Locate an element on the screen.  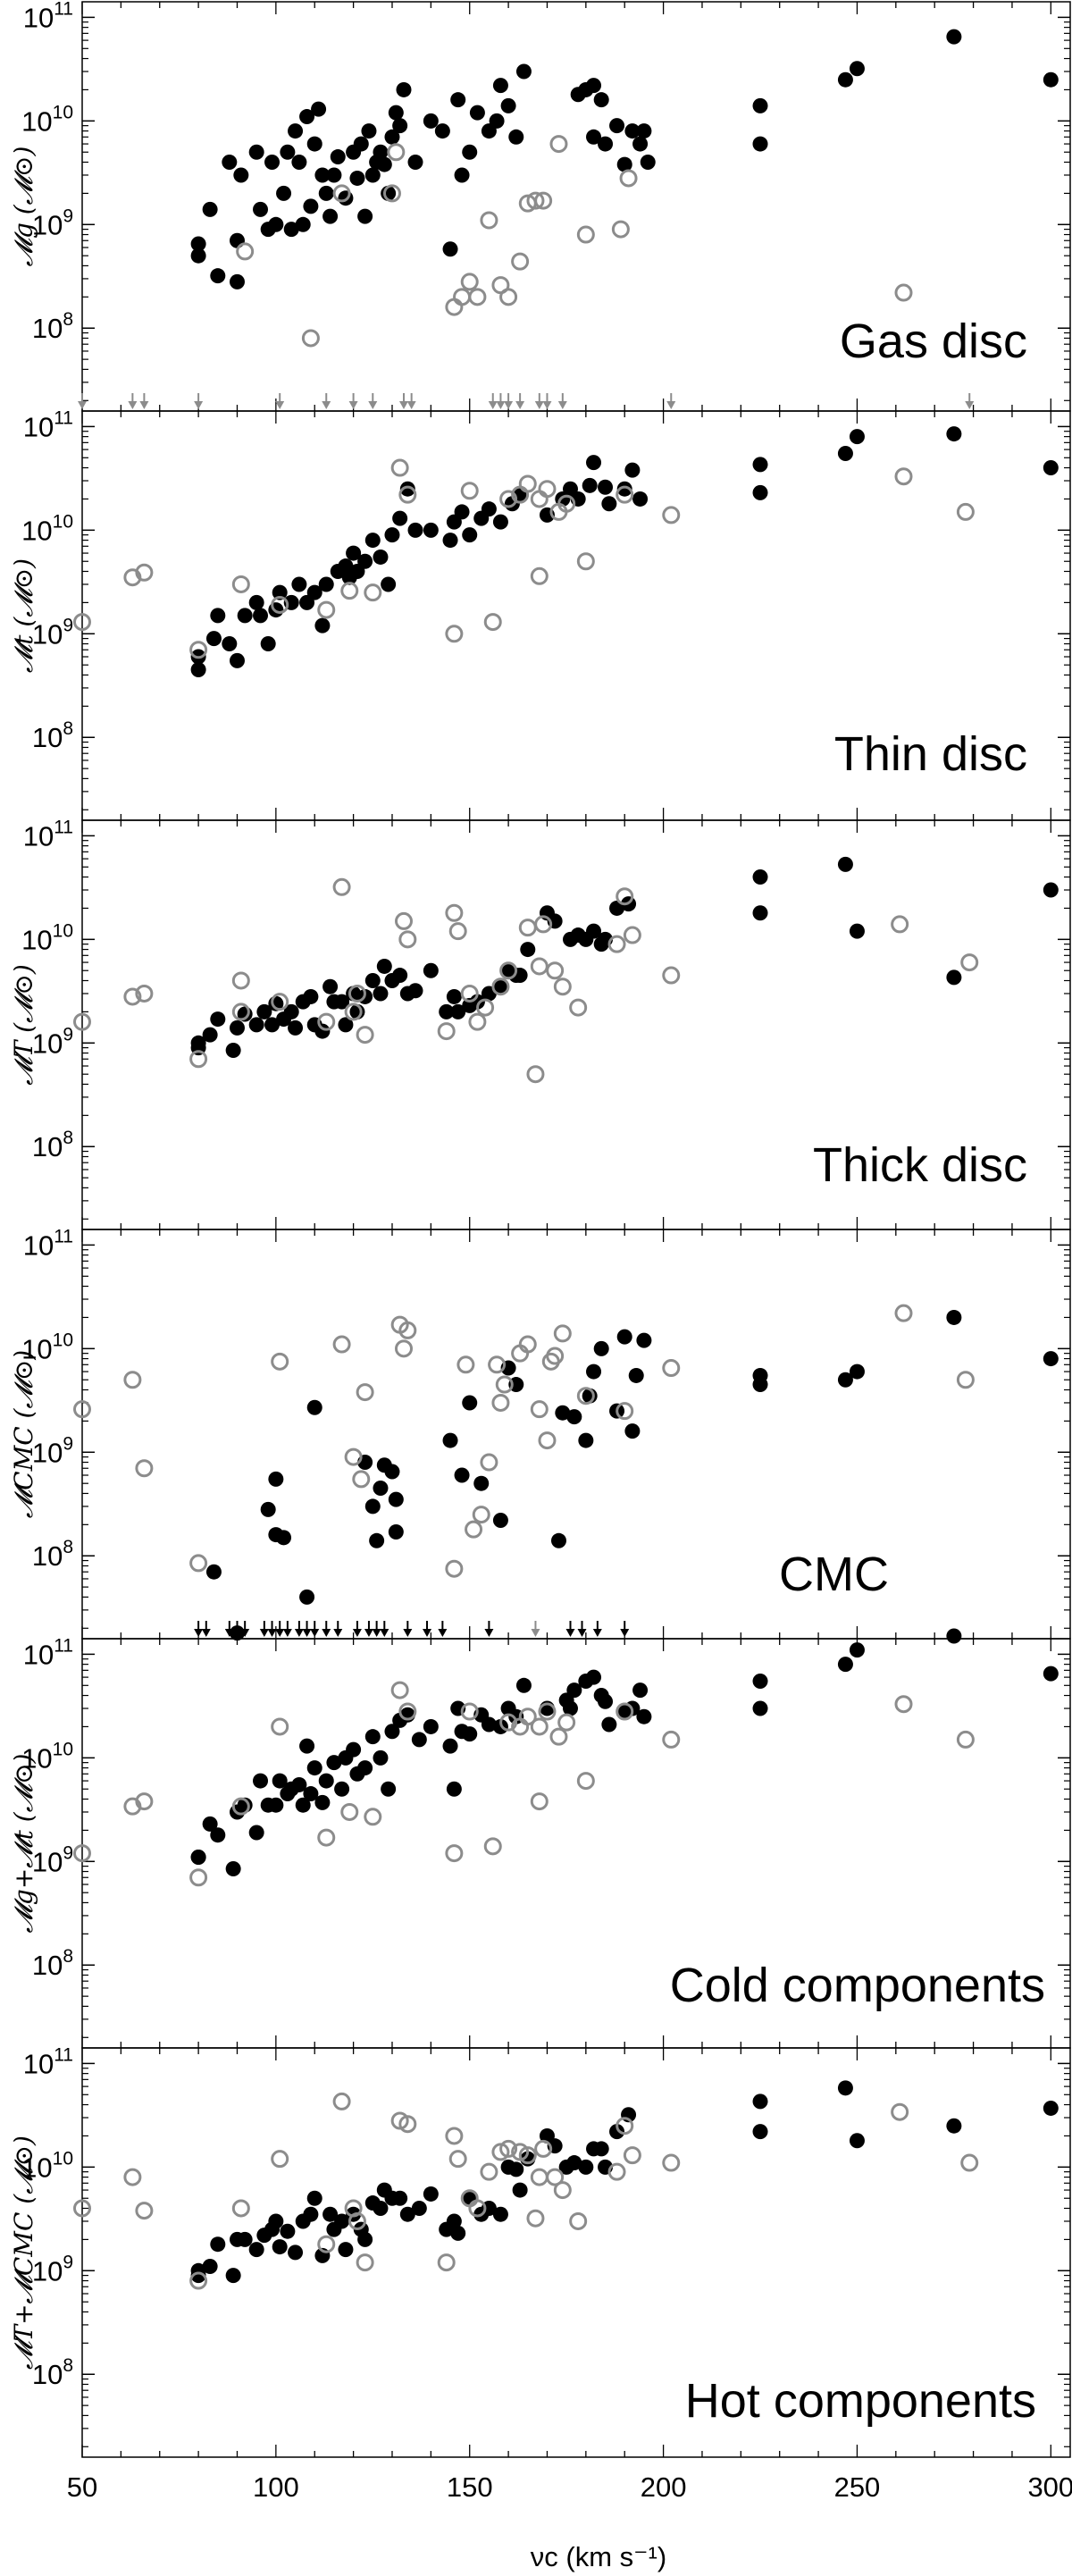
panel-frame is located at coordinates (576, 1434).